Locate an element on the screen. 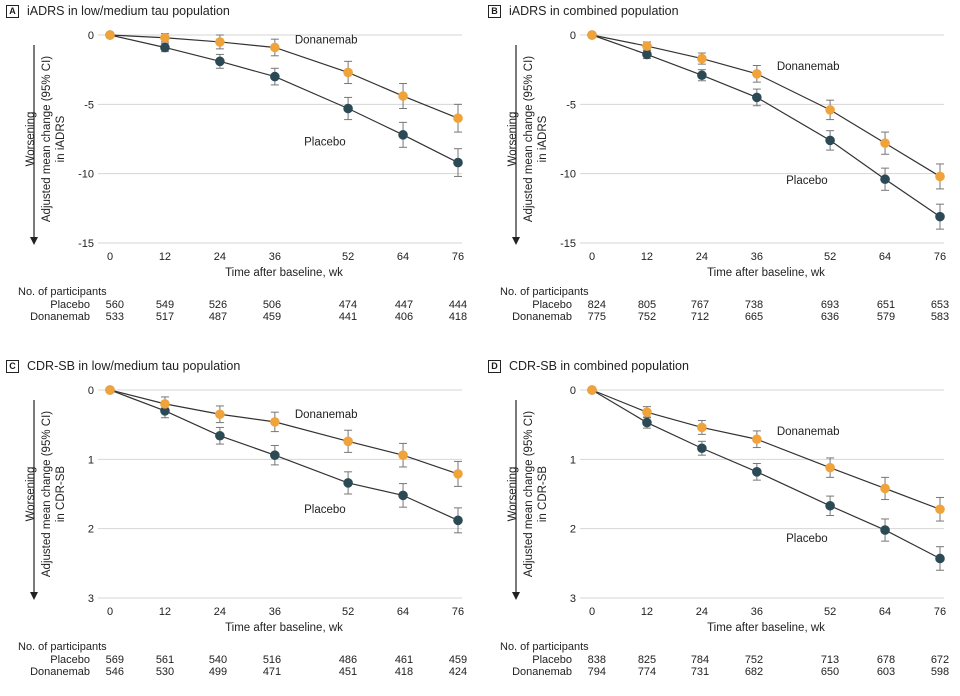 This screenshot has width=960, height=696. y-tick-label: -15 is located at coordinates (568, 244).